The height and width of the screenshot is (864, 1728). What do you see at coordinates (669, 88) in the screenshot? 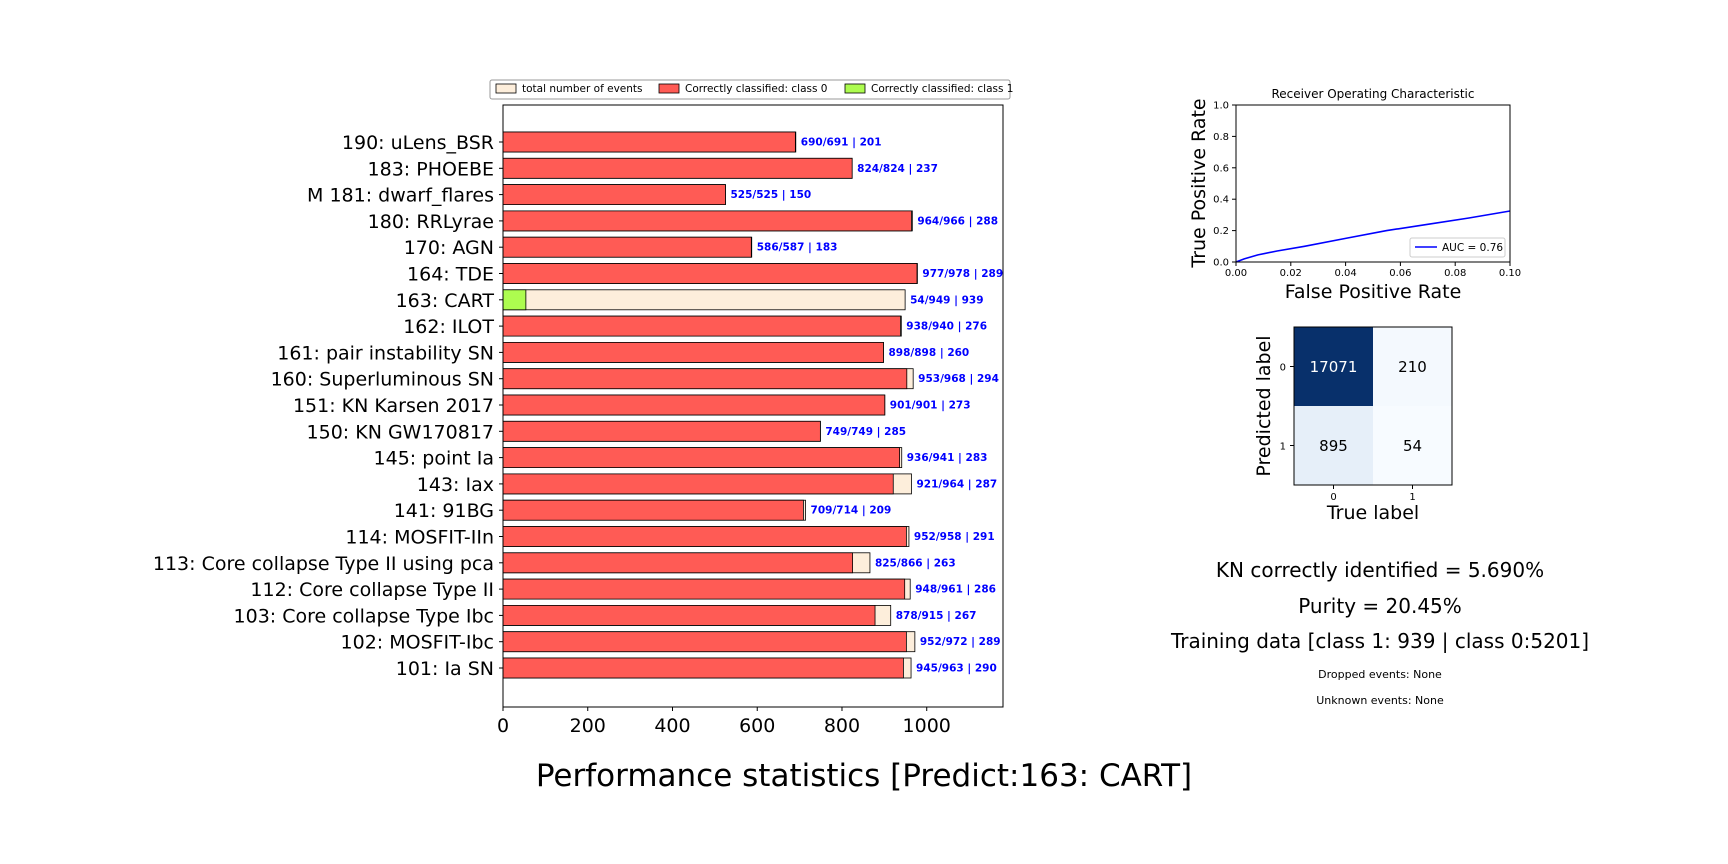
I see `legend-swatch-class0` at bounding box center [669, 88].